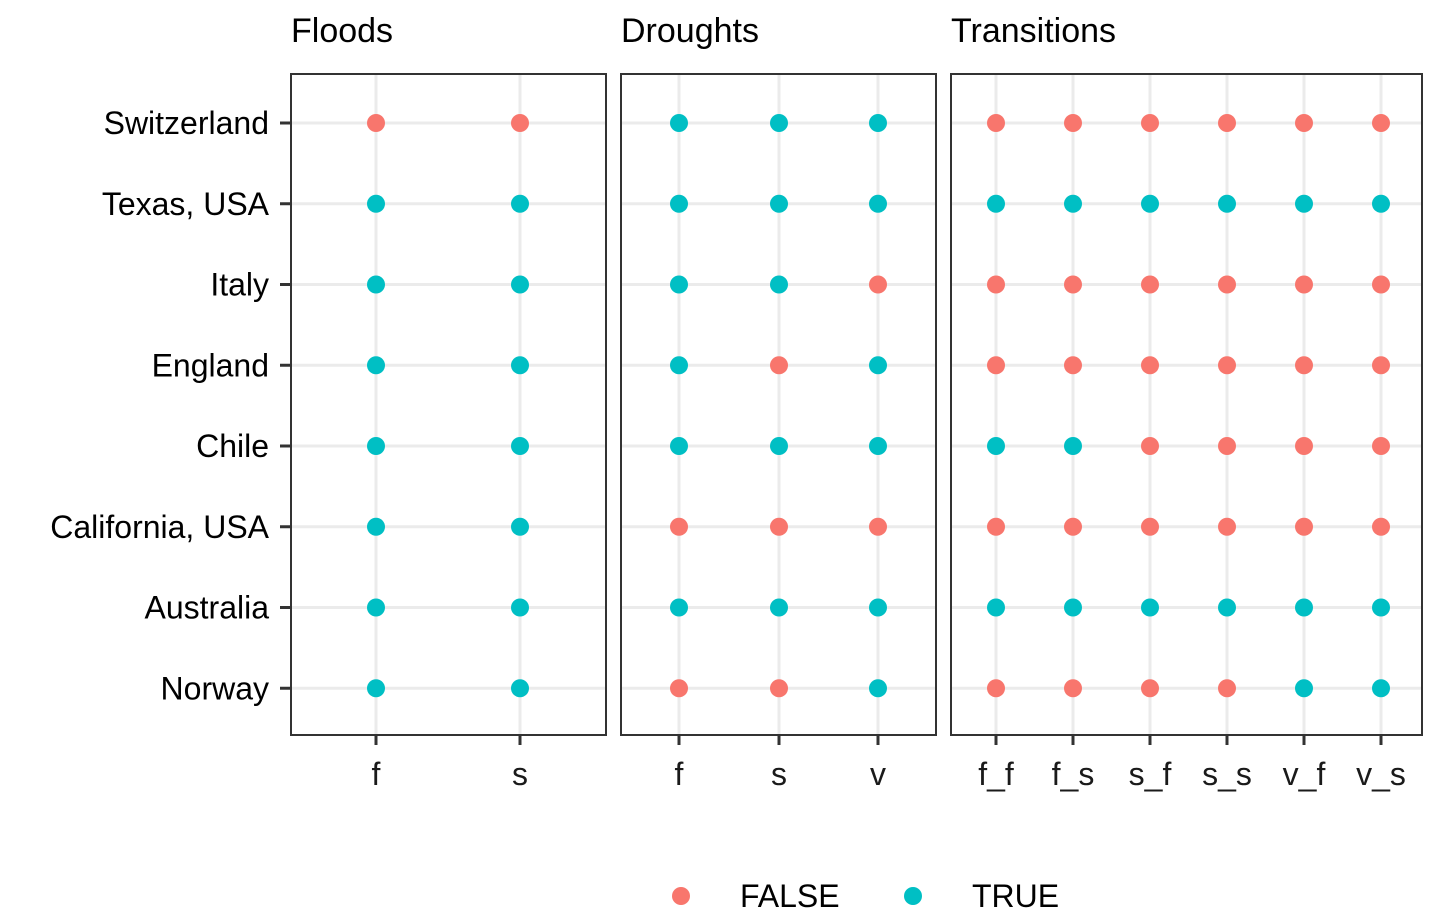  Describe the element at coordinates (186, 123) in the screenshot. I see `y-axis-label: Switzerland` at that location.